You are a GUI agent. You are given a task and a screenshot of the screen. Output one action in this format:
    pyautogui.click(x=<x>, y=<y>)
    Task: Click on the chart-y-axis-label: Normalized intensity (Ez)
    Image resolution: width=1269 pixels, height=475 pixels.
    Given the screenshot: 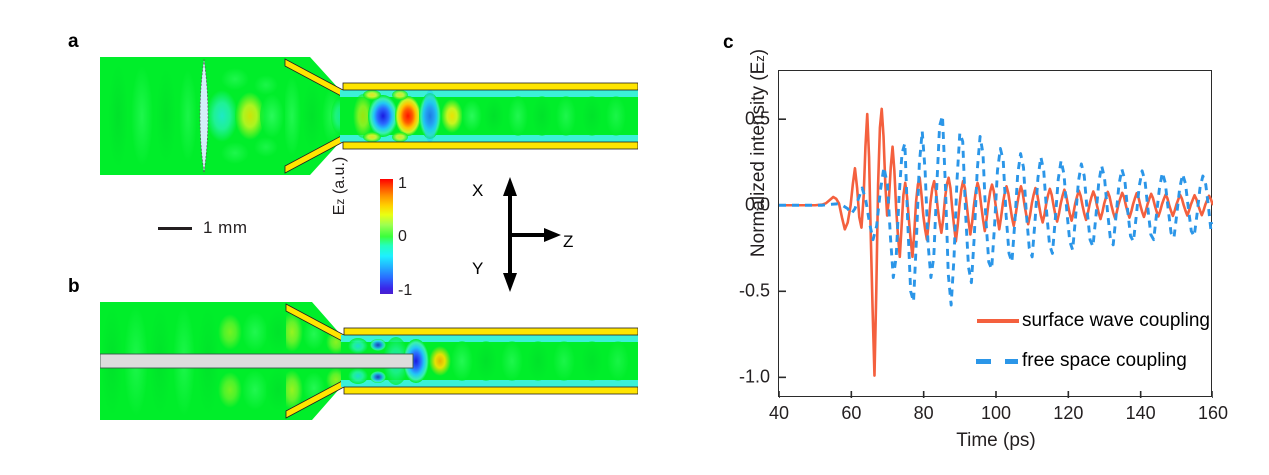 What is the action you would take?
    pyautogui.click(x=759, y=153)
    